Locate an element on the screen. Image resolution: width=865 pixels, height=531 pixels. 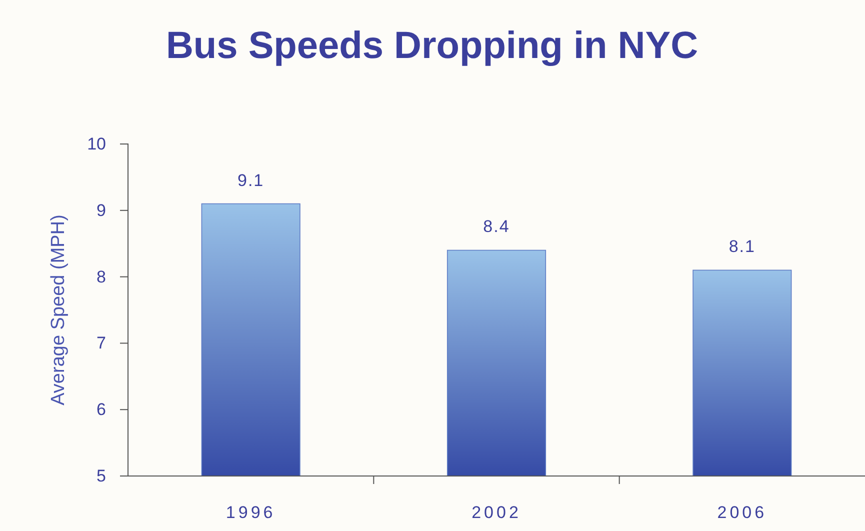
data-label: 9.1 is located at coordinates (251, 180).